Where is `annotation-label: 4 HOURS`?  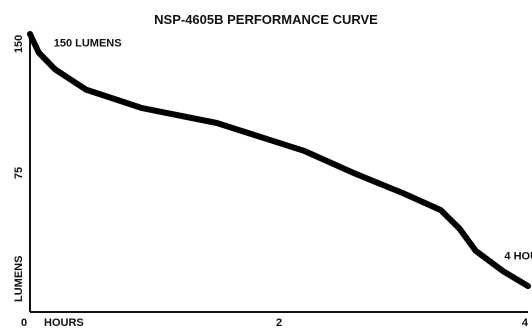
annotation-label: 4 HOURS is located at coordinates (518, 257).